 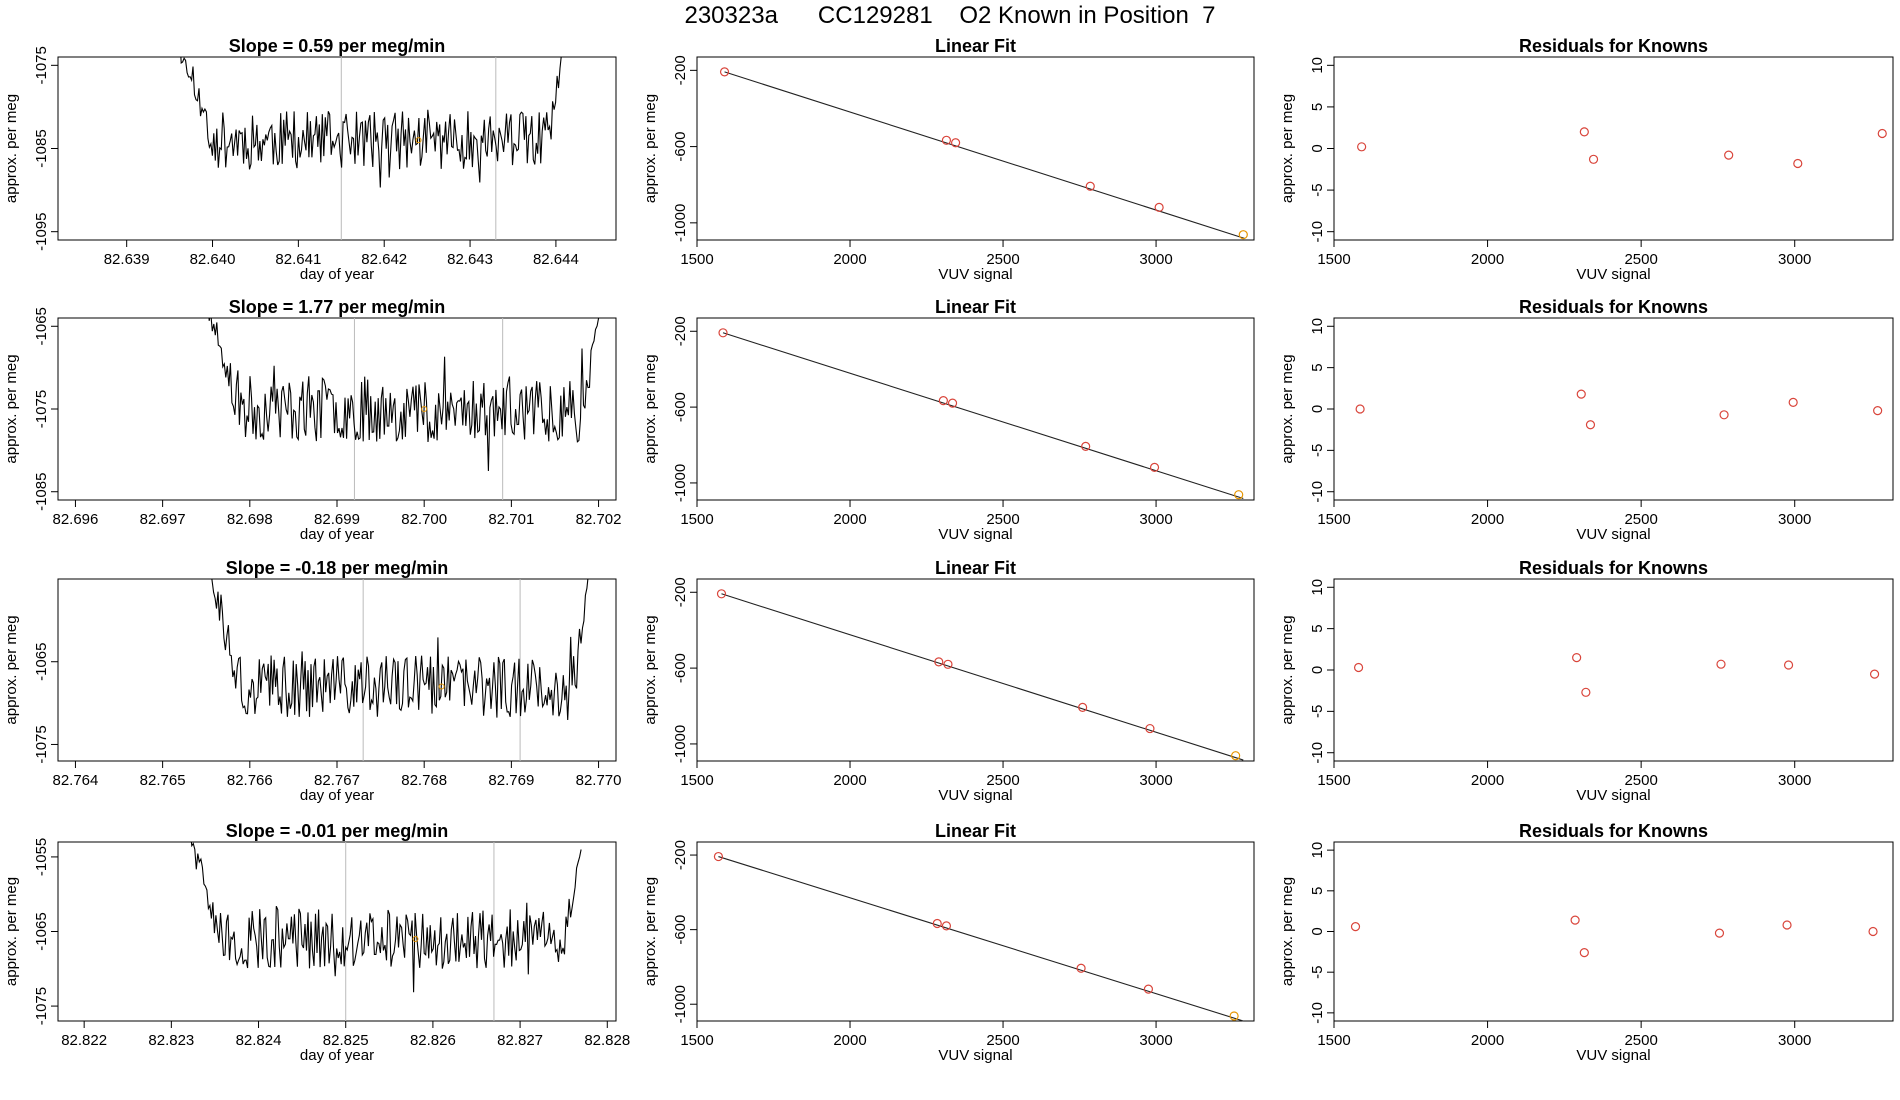 What do you see at coordinates (1317, 891) in the screenshot?
I see `residuals-3-ytick-label: 5` at bounding box center [1317, 891].